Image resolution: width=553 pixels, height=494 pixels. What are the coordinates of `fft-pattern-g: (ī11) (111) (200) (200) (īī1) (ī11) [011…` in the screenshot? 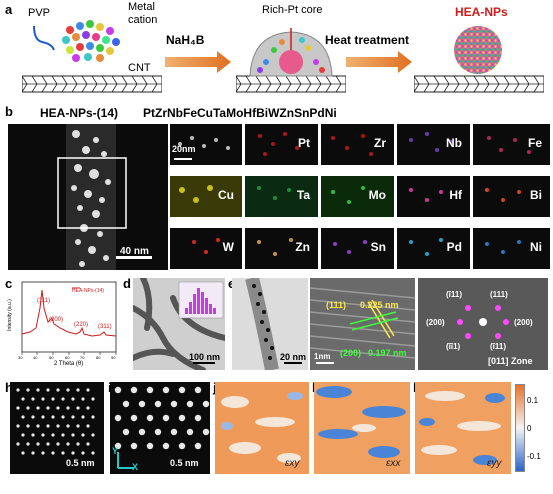 It's located at (483, 324).